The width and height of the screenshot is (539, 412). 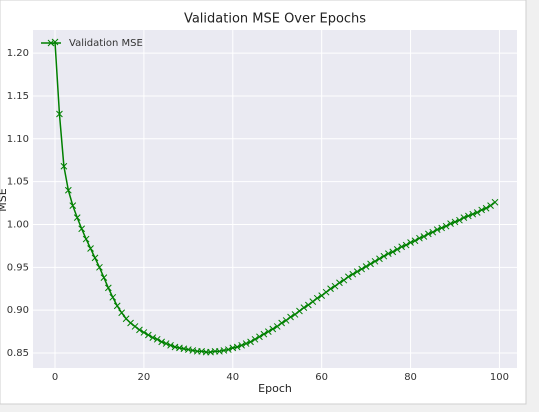 What do you see at coordinates (106, 43) in the screenshot?
I see `legend-label: Validation MSE` at bounding box center [106, 43].